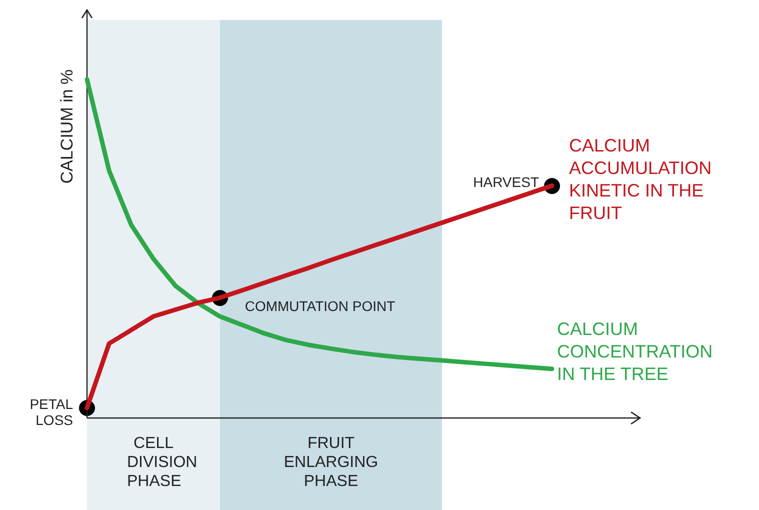 The width and height of the screenshot is (759, 510). I want to click on series-label: CALCIUM ACCUMULATION KINETIC IN THE FRUIT, so click(640, 180).